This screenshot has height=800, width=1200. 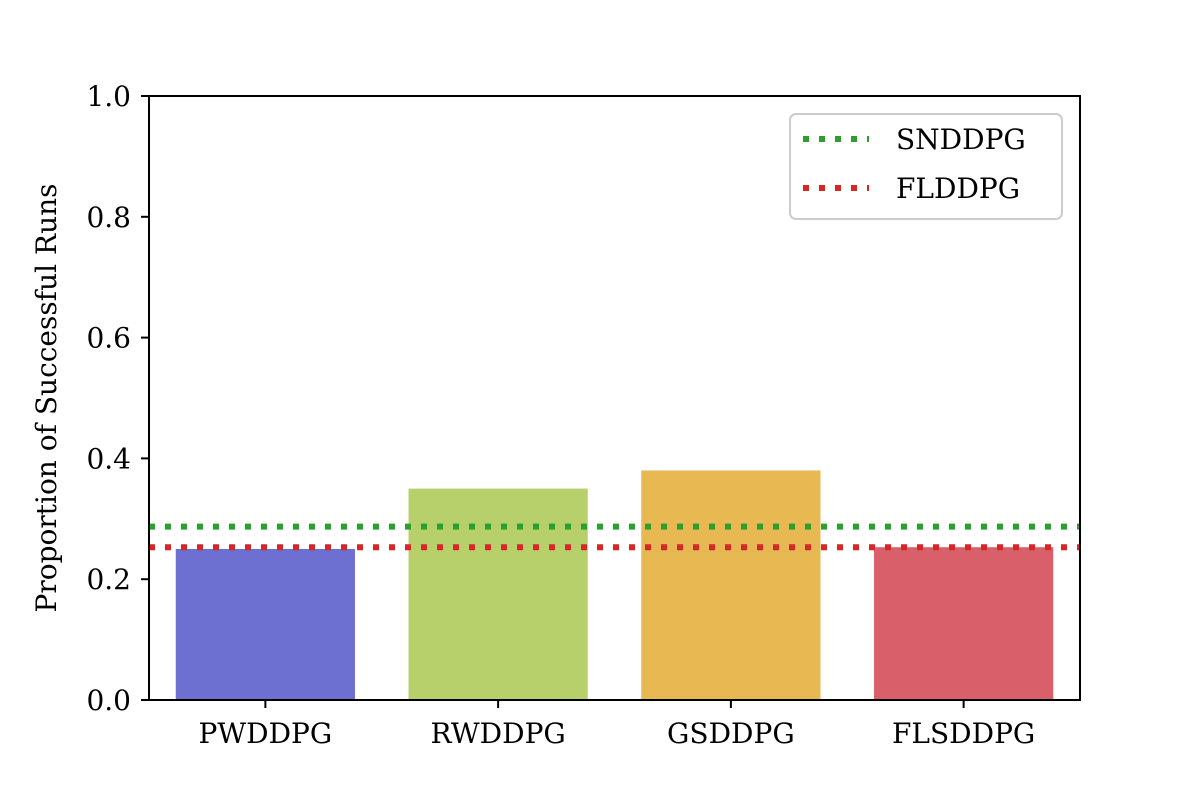 I want to click on legend-label-flddpg: FLDDPG, so click(x=958, y=188).